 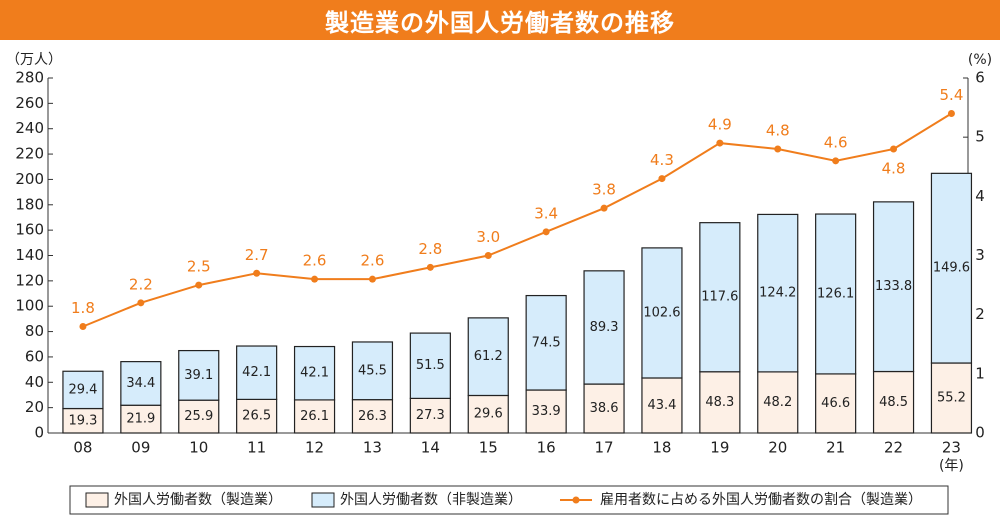 What do you see at coordinates (546, 342) in the screenshot?
I see `data-label-non-manufacturing: 74.5` at bounding box center [546, 342].